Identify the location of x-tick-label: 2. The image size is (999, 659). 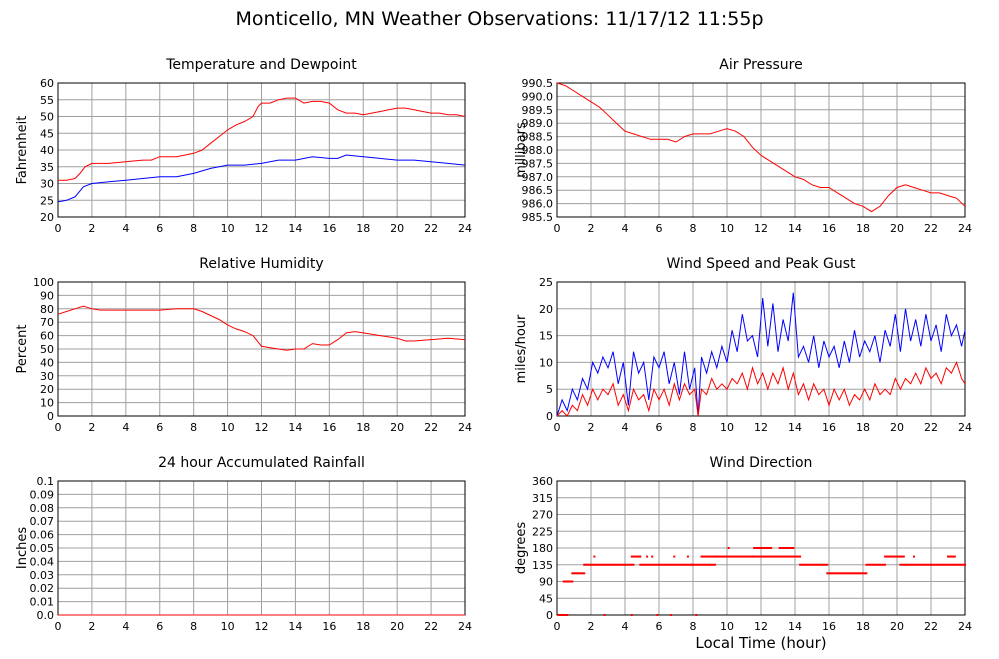
(91, 228).